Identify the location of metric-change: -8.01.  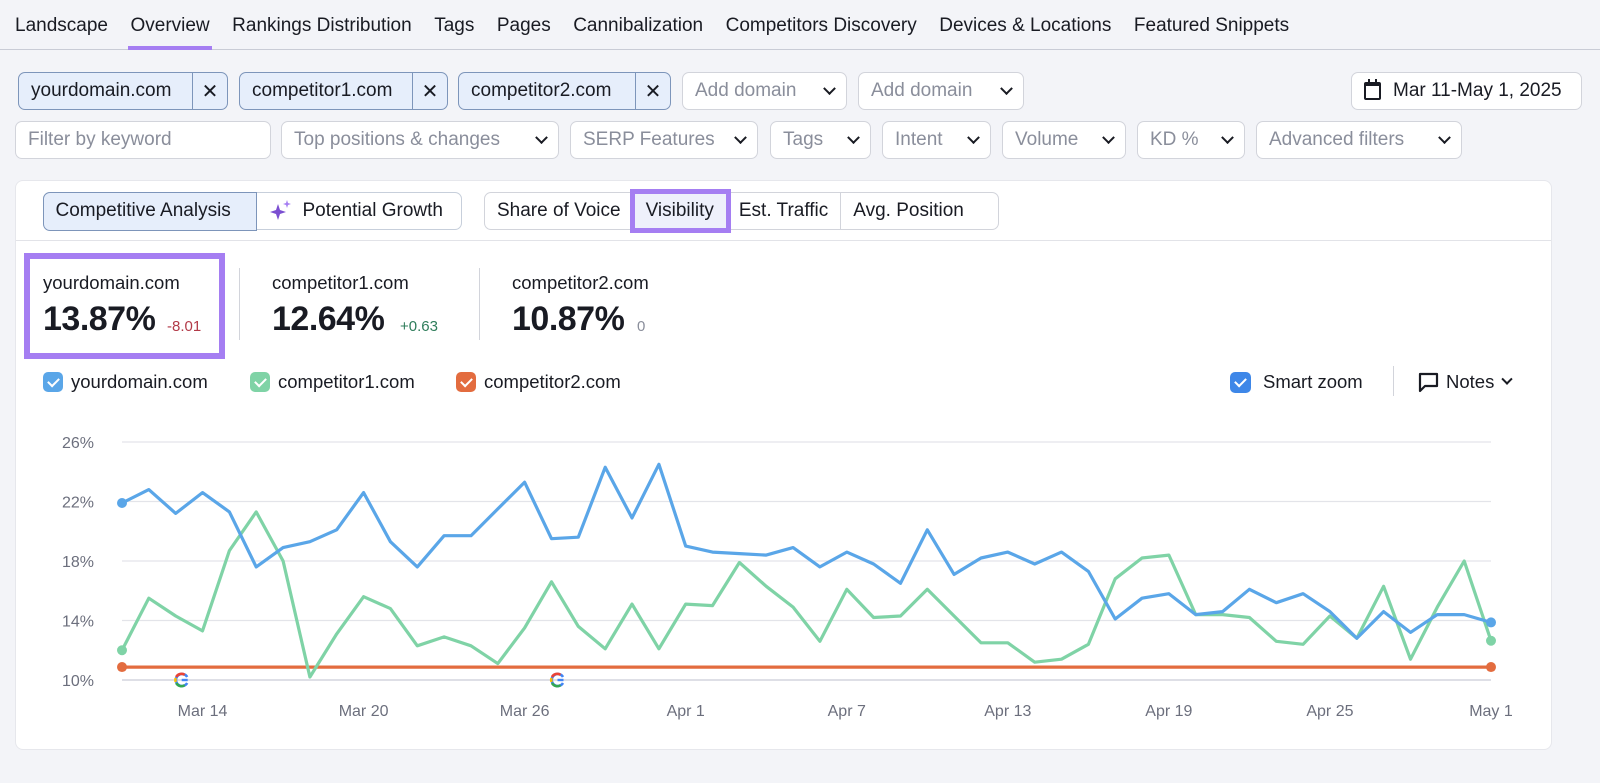
(184, 326).